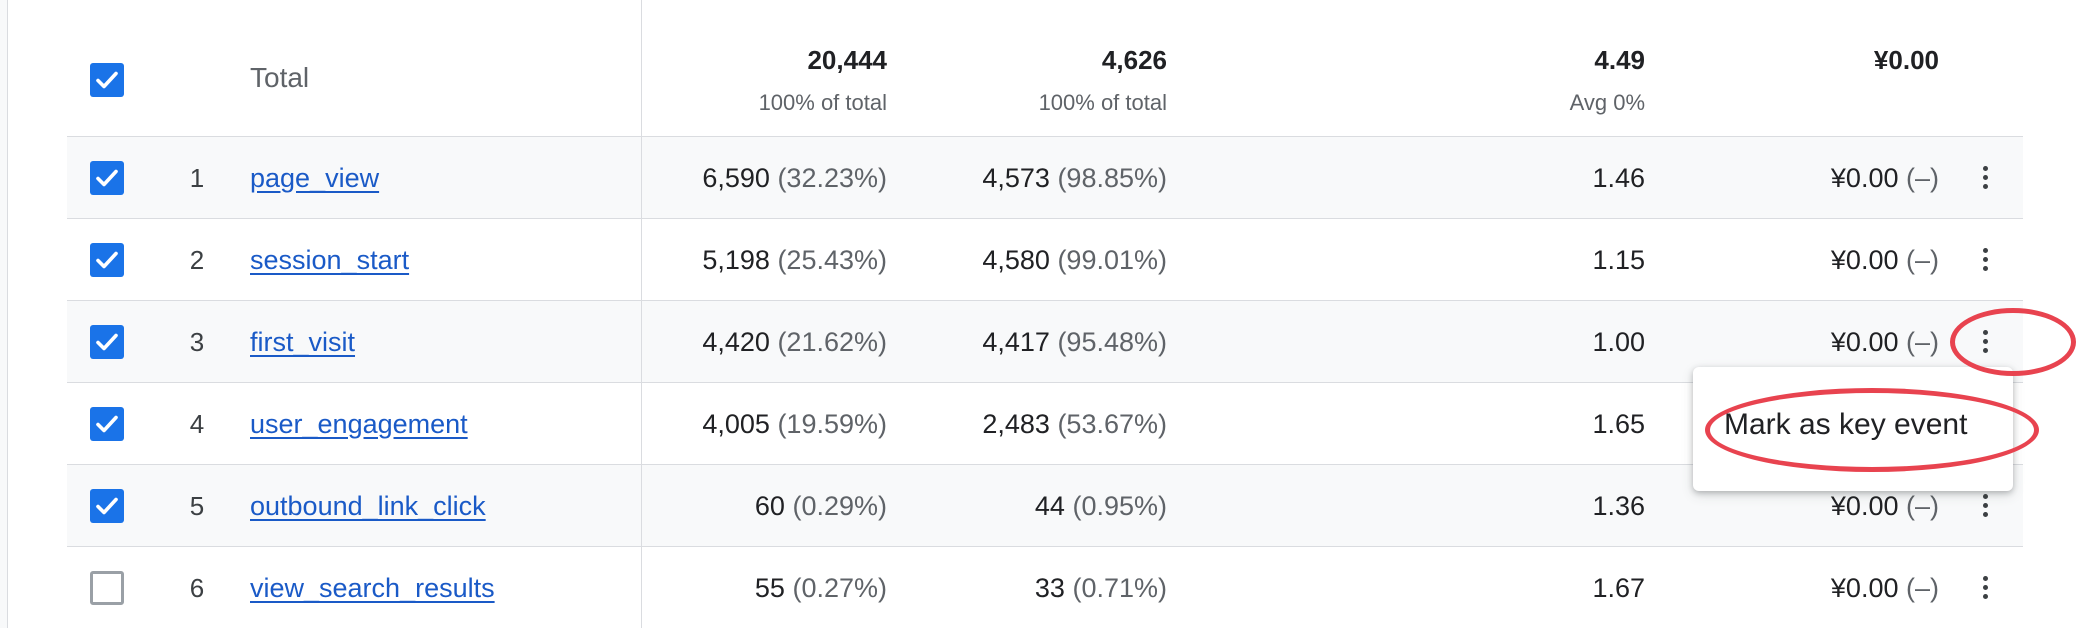 Image resolution: width=2078 pixels, height=629 pixels. Describe the element at coordinates (197, 506) in the screenshot. I see `row-rank: 5` at that location.